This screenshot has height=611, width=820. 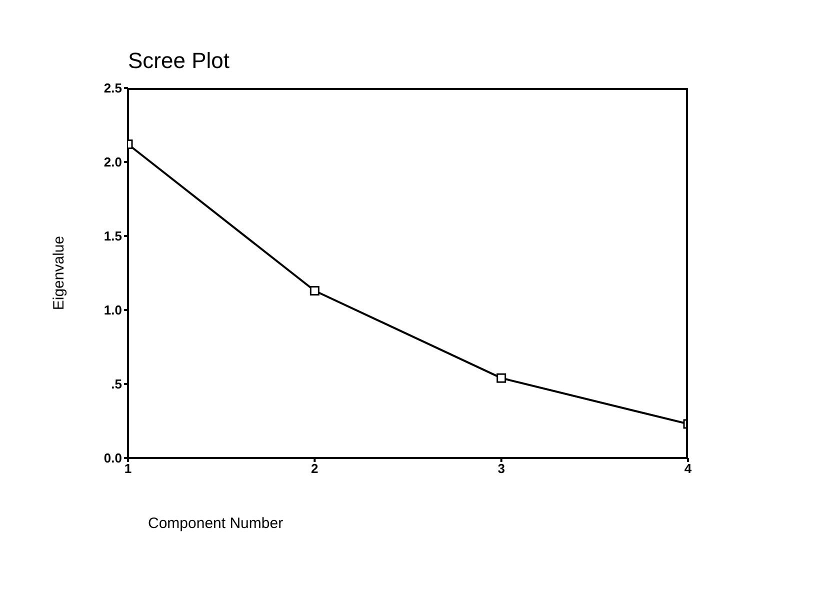 What do you see at coordinates (113, 88) in the screenshot?
I see `y-tick-label: 2.5` at bounding box center [113, 88].